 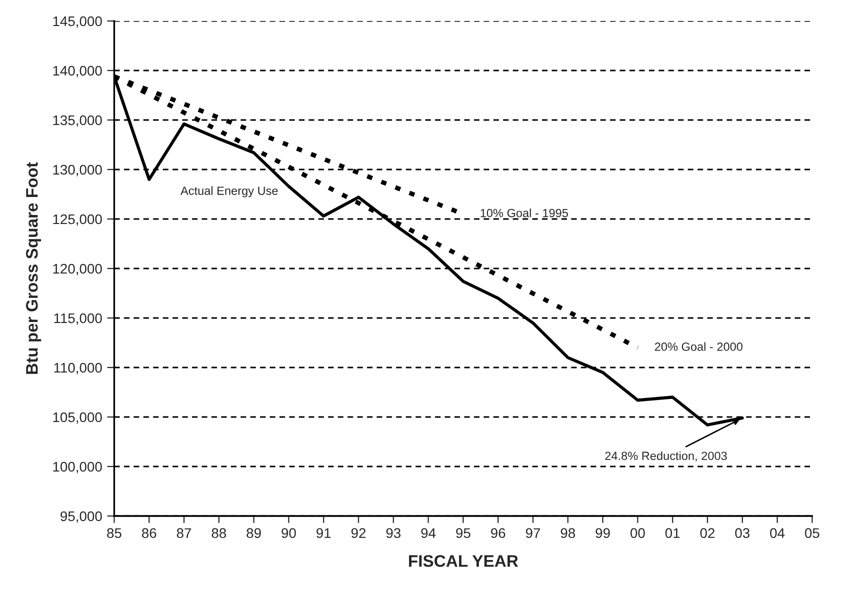 What do you see at coordinates (81, 517) in the screenshot?
I see `y-tick-label: 95,000` at bounding box center [81, 517].